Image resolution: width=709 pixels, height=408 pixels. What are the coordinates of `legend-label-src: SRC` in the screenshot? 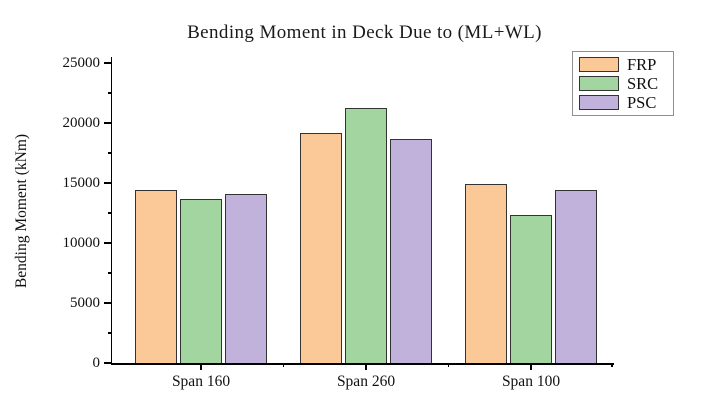 It's located at (643, 83).